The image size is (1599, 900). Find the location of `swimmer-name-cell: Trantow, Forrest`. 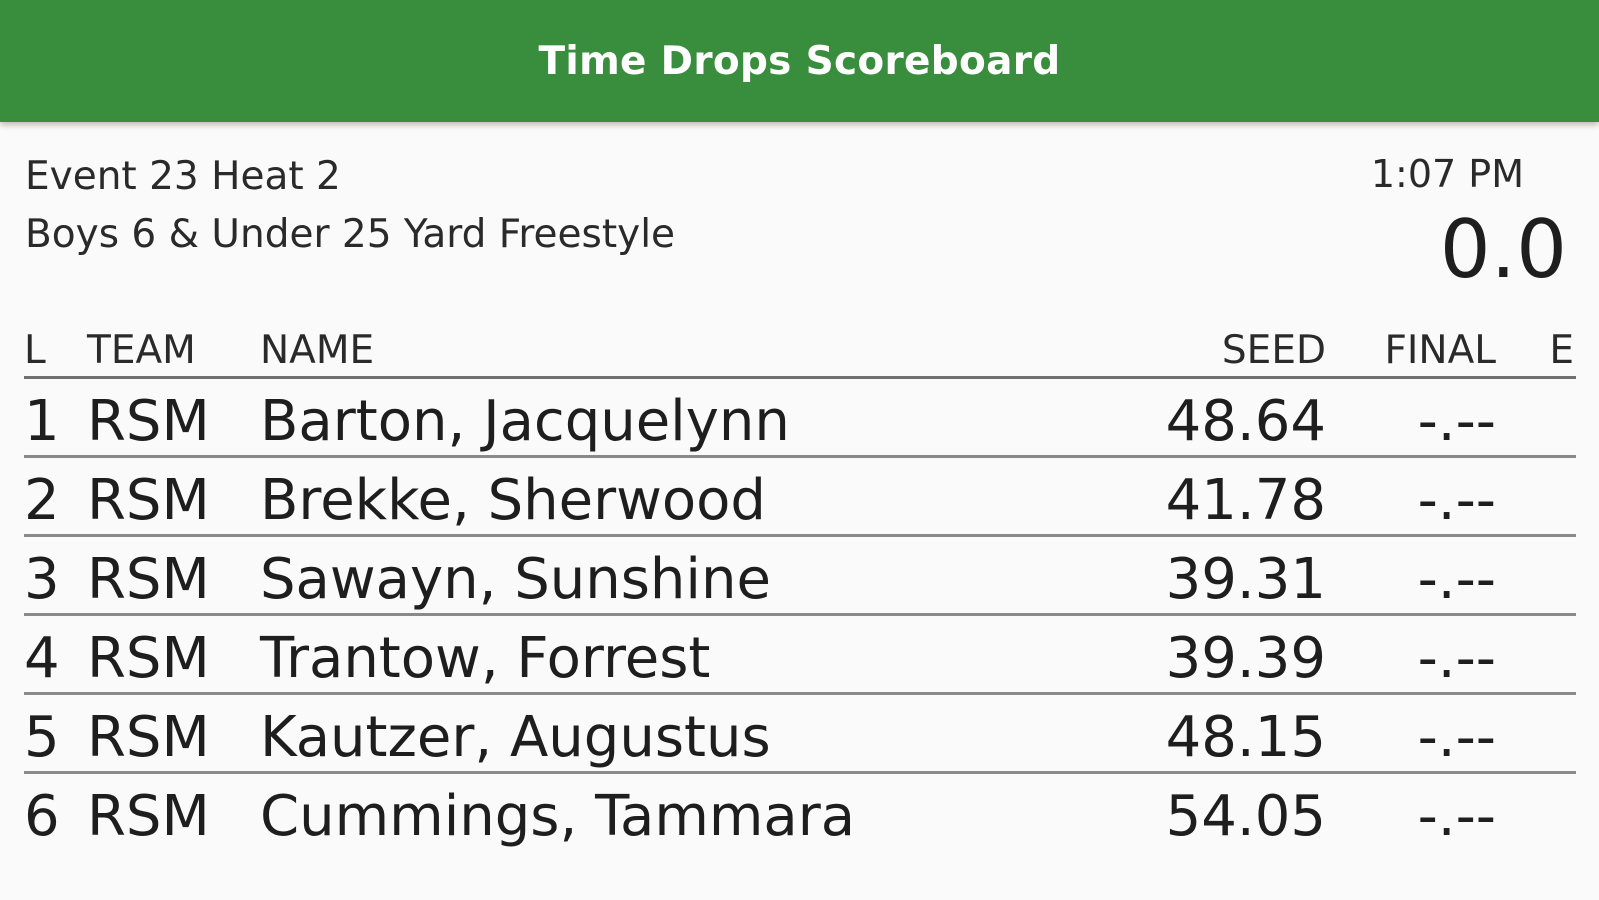

swimmer-name-cell: Trantow, Forrest is located at coordinates (485, 658).